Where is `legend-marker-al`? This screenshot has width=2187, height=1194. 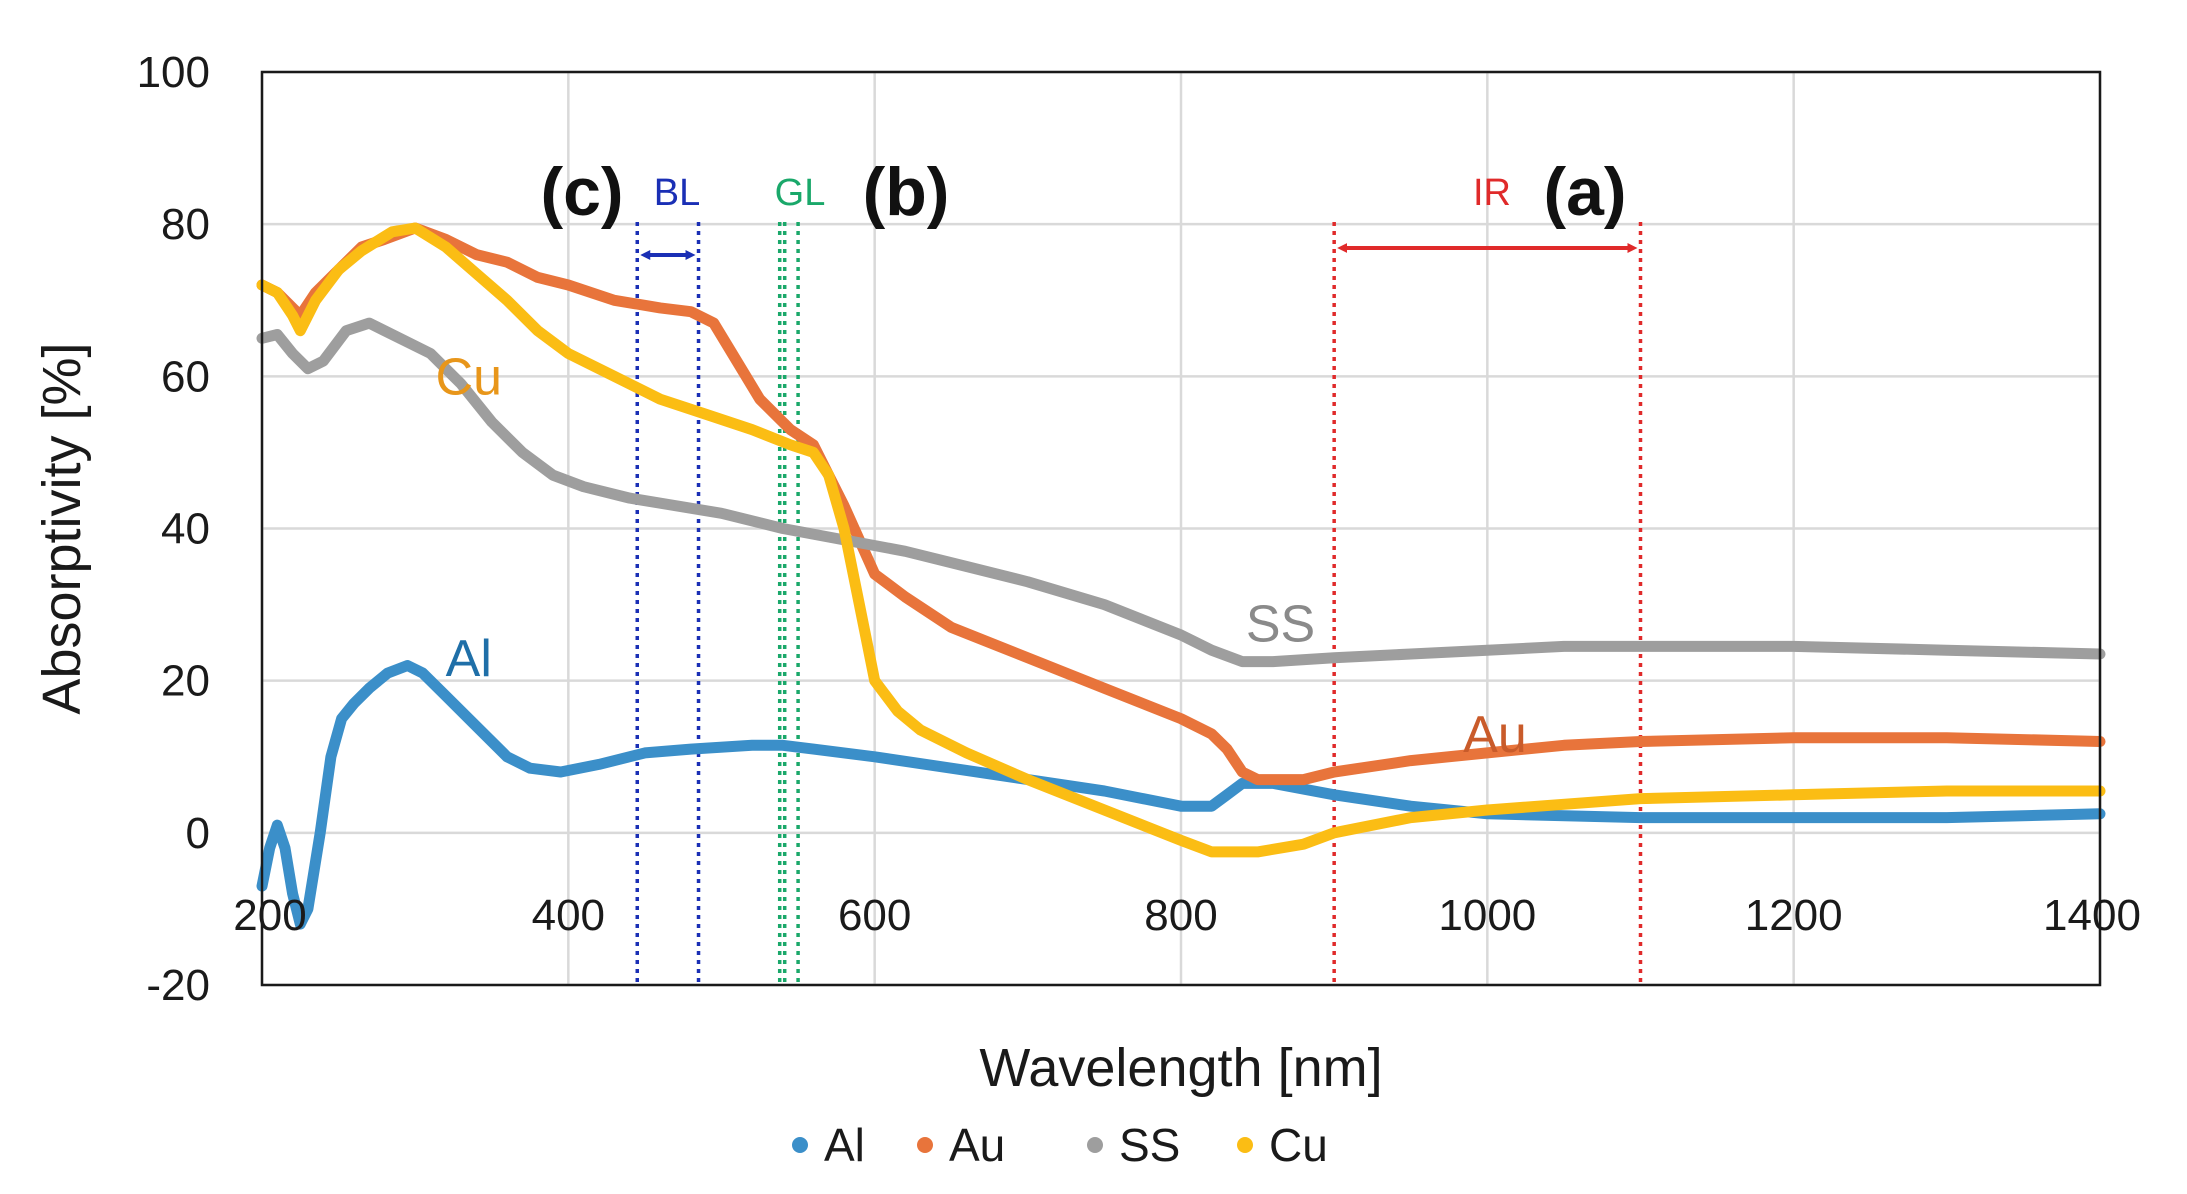 legend-marker-al is located at coordinates (800, 1145).